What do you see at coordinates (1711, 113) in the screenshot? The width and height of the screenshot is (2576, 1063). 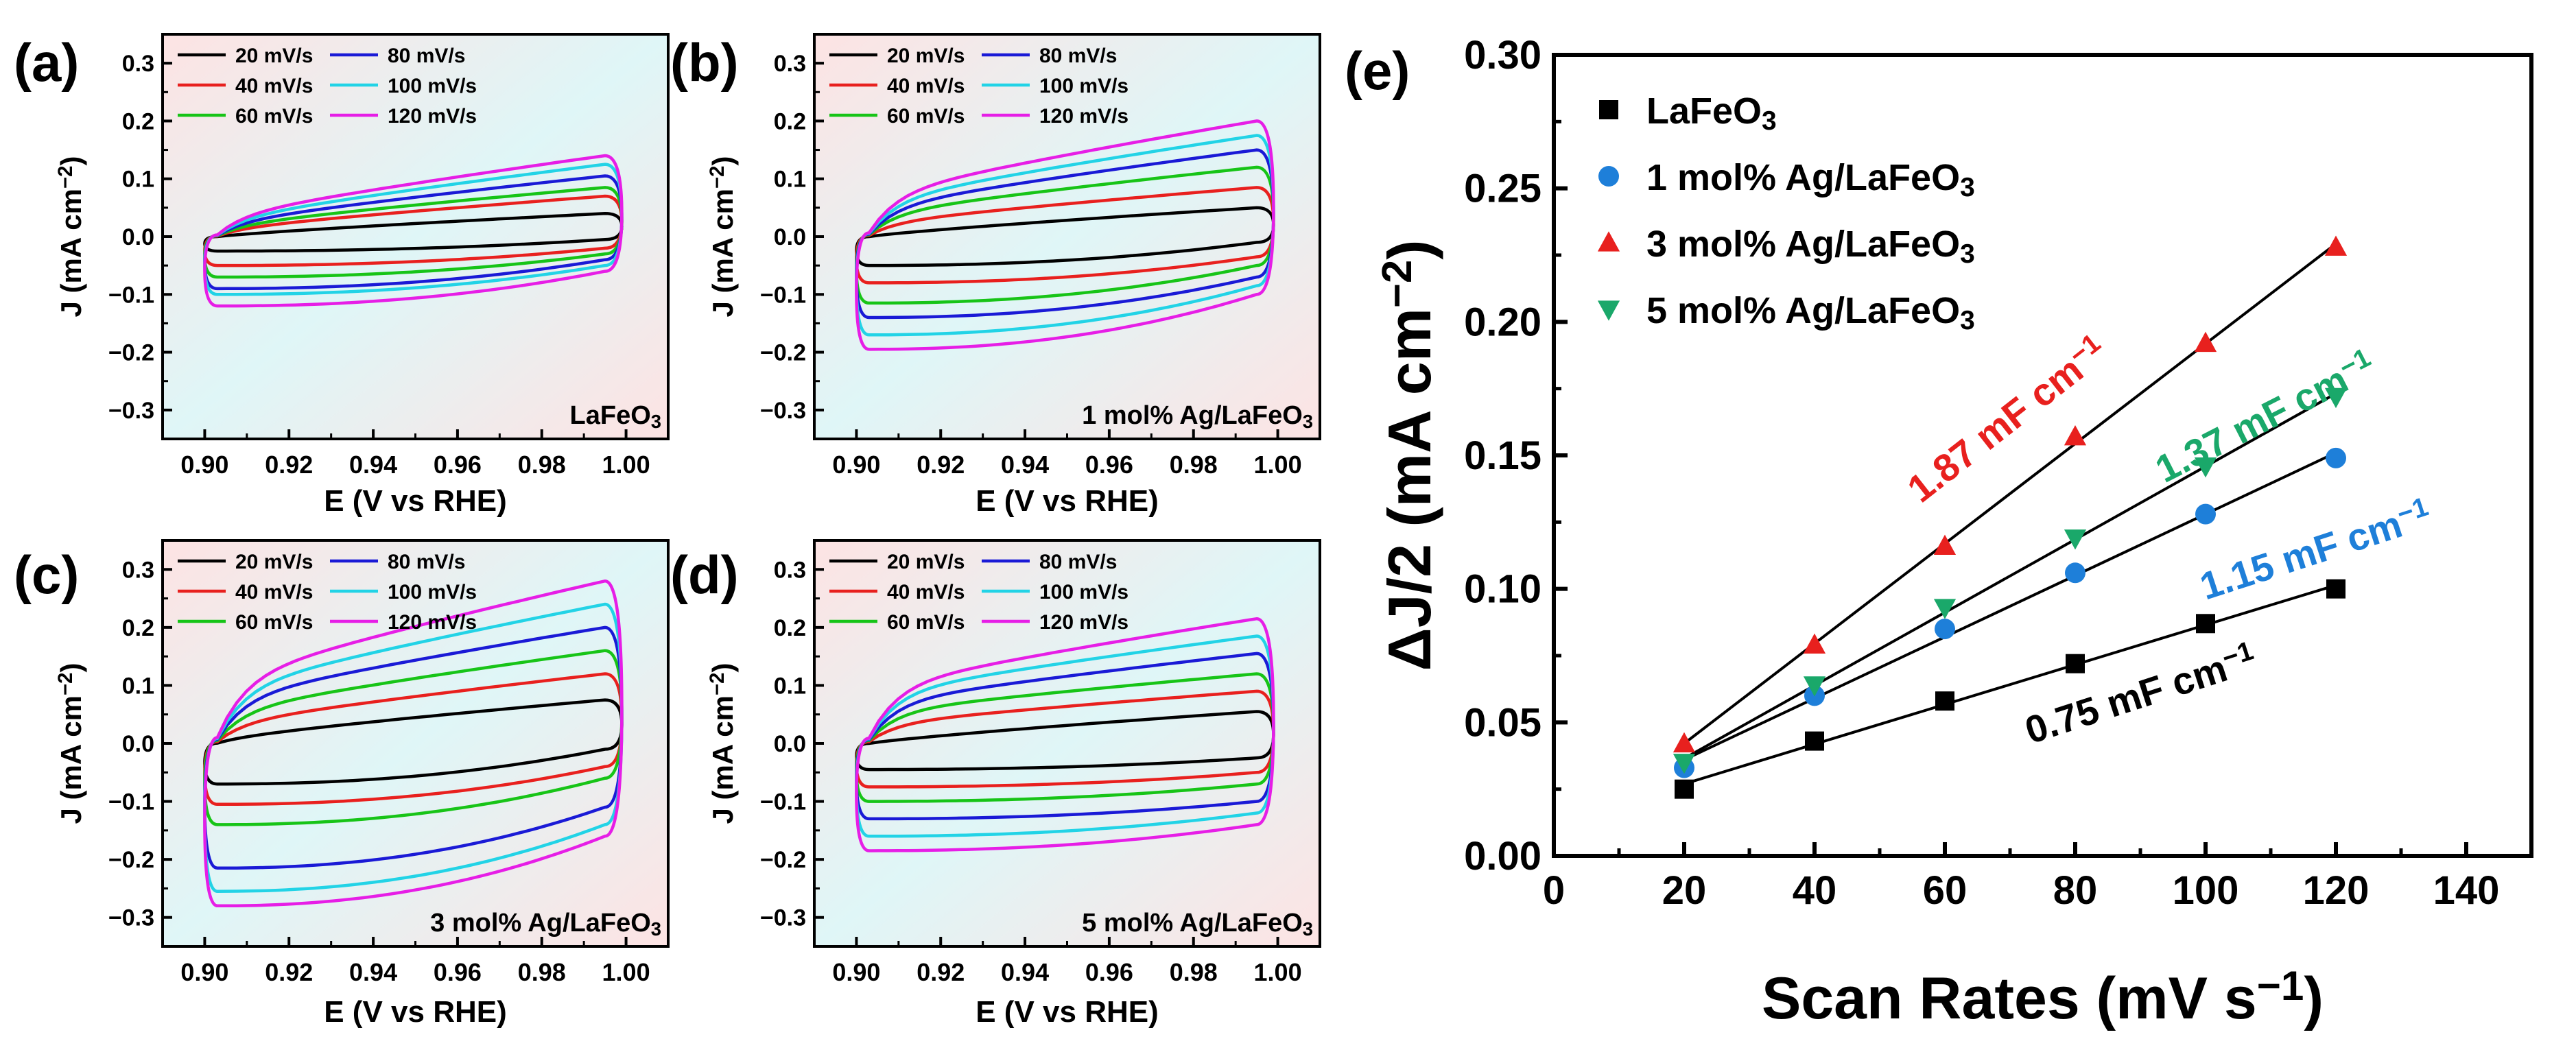 I see `legend-entry: LaFeO3` at bounding box center [1711, 113].